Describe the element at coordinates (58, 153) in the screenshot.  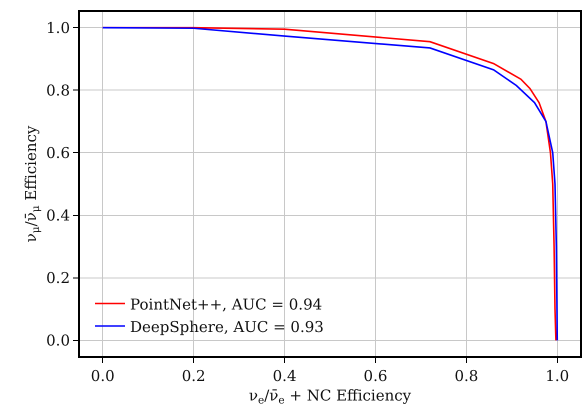
I see `y-tick-label: 0.6` at that location.